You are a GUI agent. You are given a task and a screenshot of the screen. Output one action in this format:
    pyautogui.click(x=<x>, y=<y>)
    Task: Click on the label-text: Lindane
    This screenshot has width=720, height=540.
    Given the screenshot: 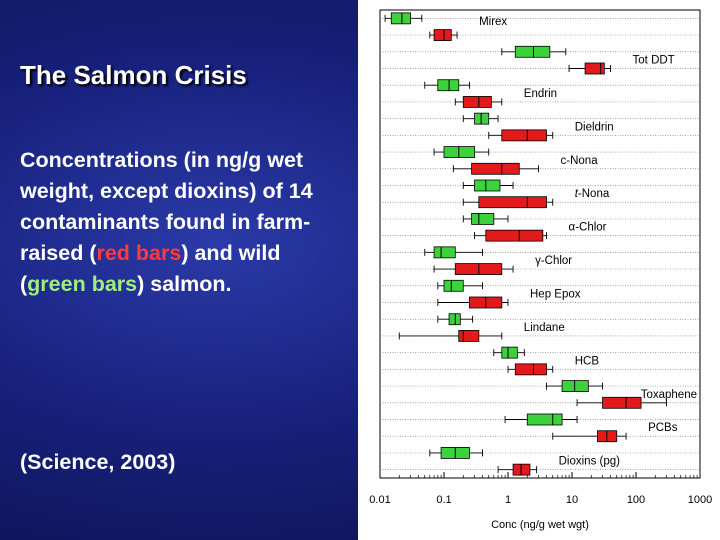 What is the action you would take?
    pyautogui.click(x=544, y=328)
    